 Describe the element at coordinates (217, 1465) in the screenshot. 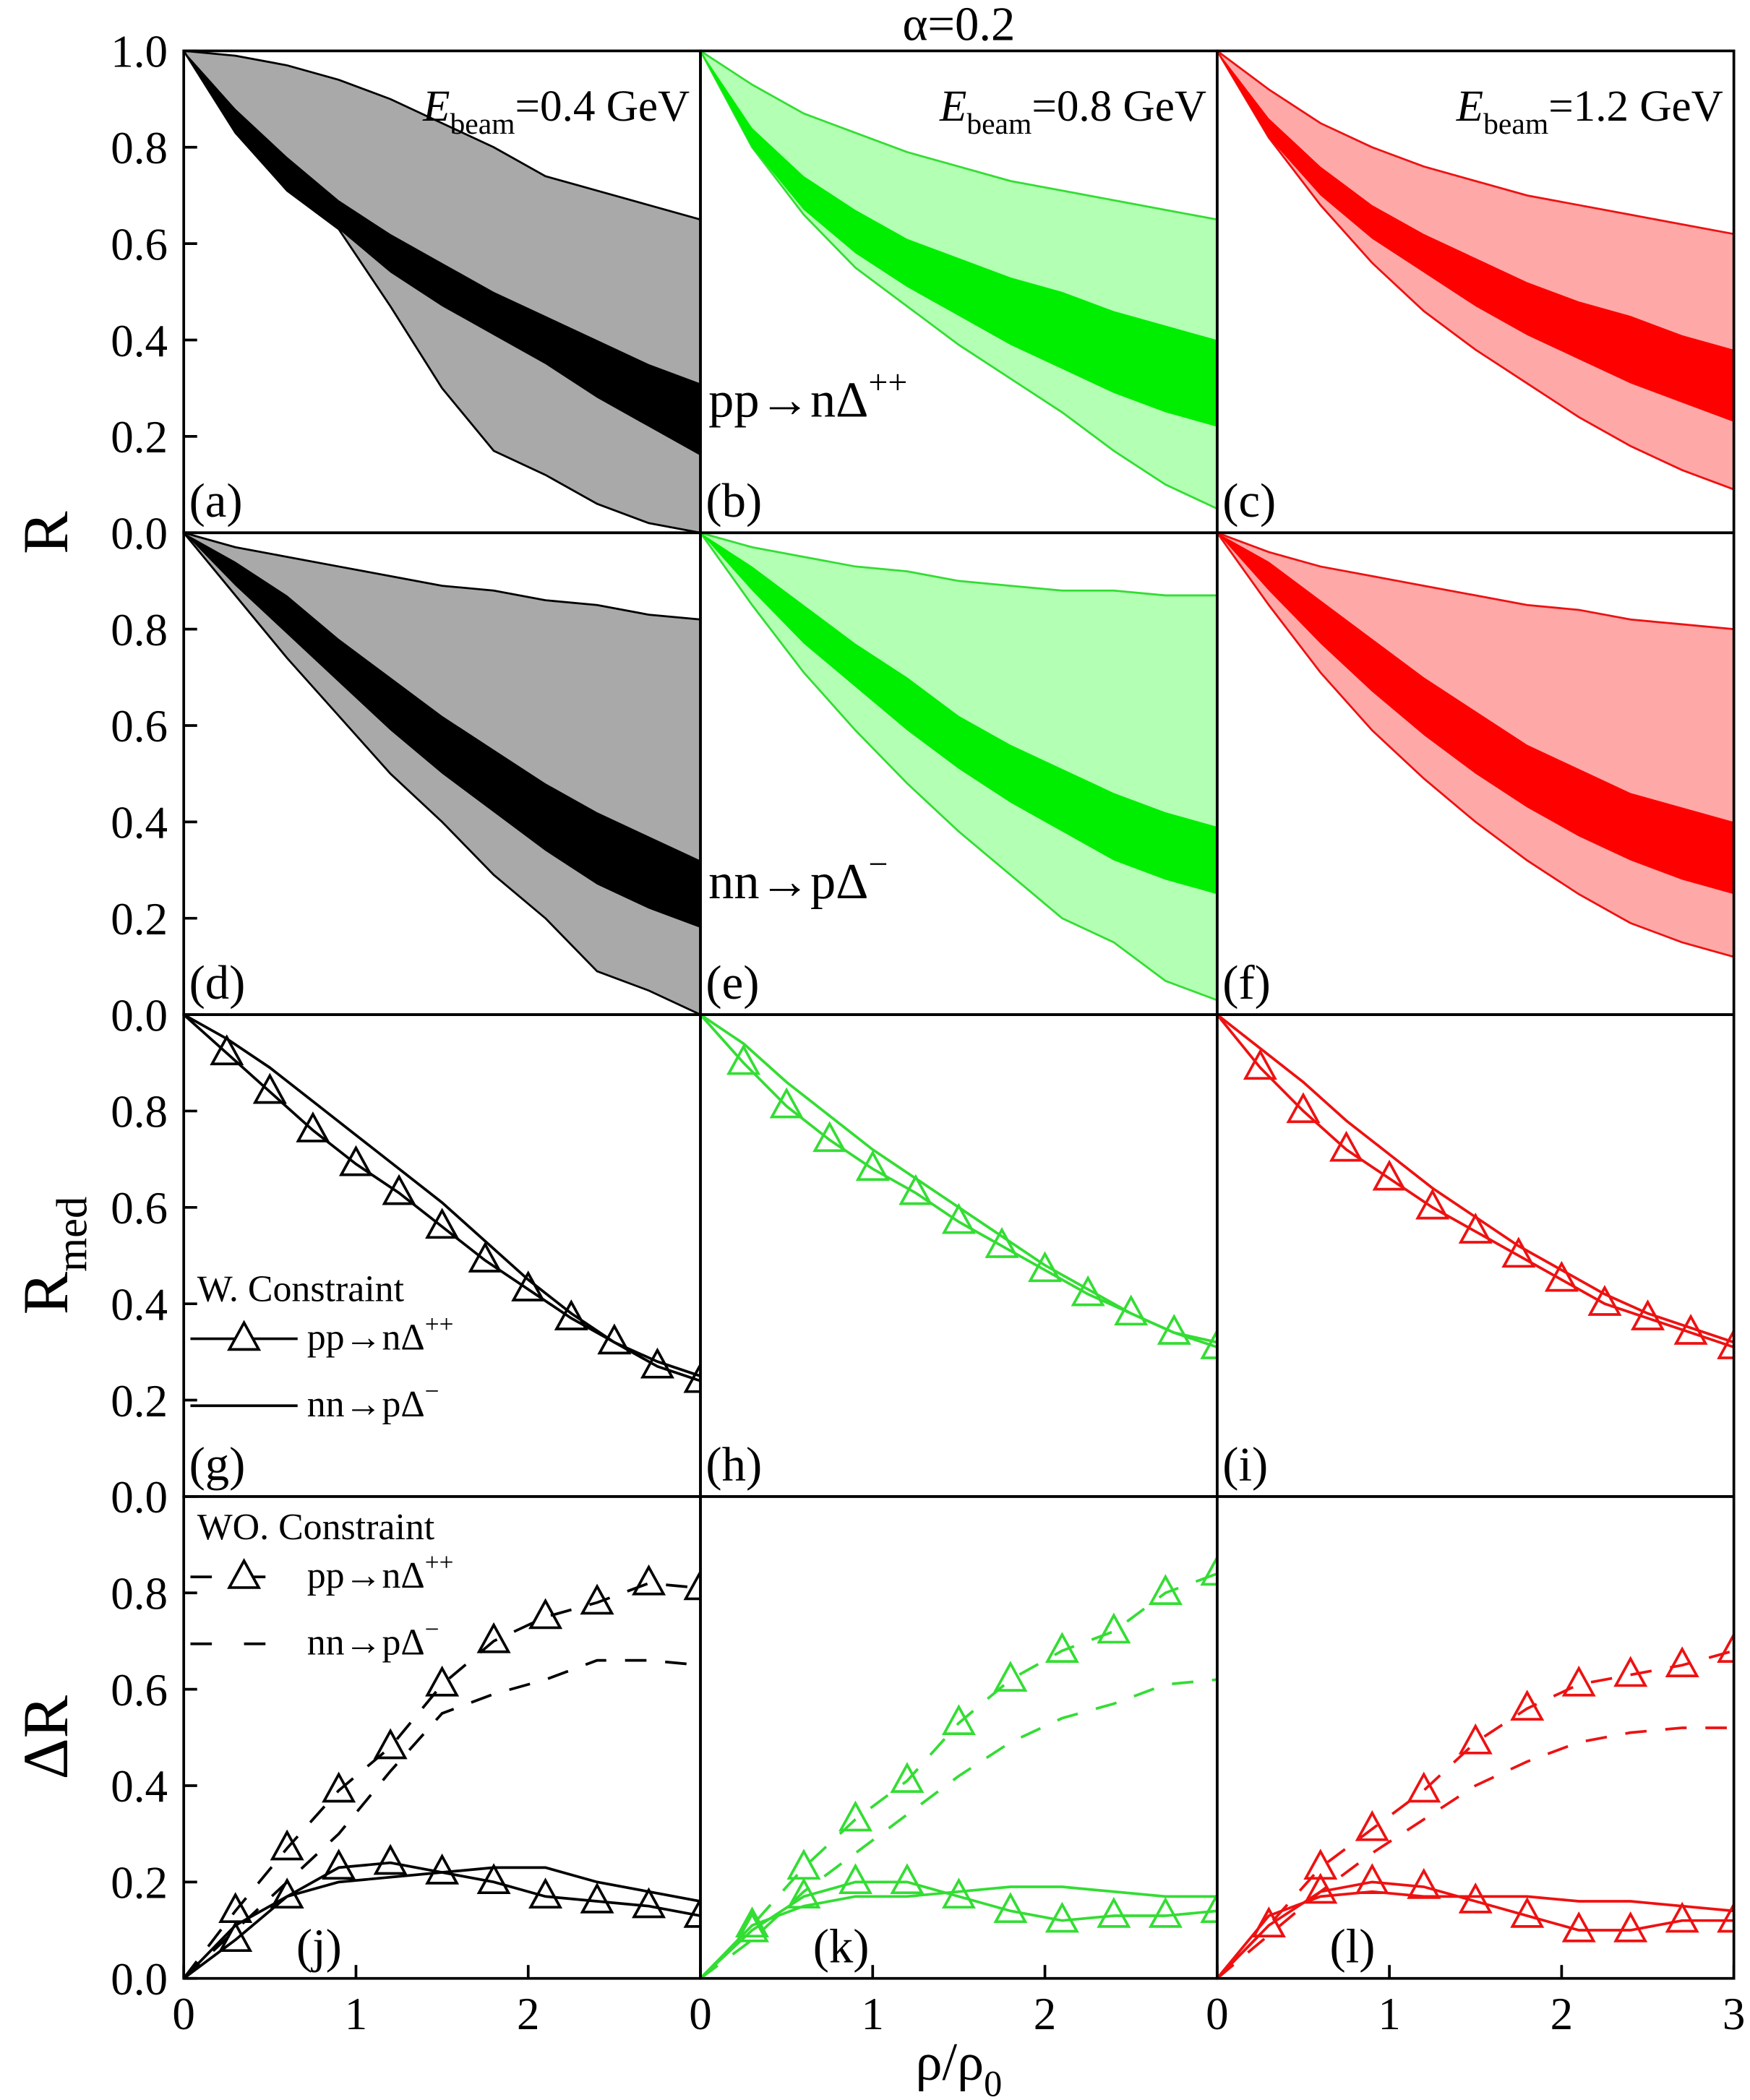

I see `panel-label: (g)` at that location.